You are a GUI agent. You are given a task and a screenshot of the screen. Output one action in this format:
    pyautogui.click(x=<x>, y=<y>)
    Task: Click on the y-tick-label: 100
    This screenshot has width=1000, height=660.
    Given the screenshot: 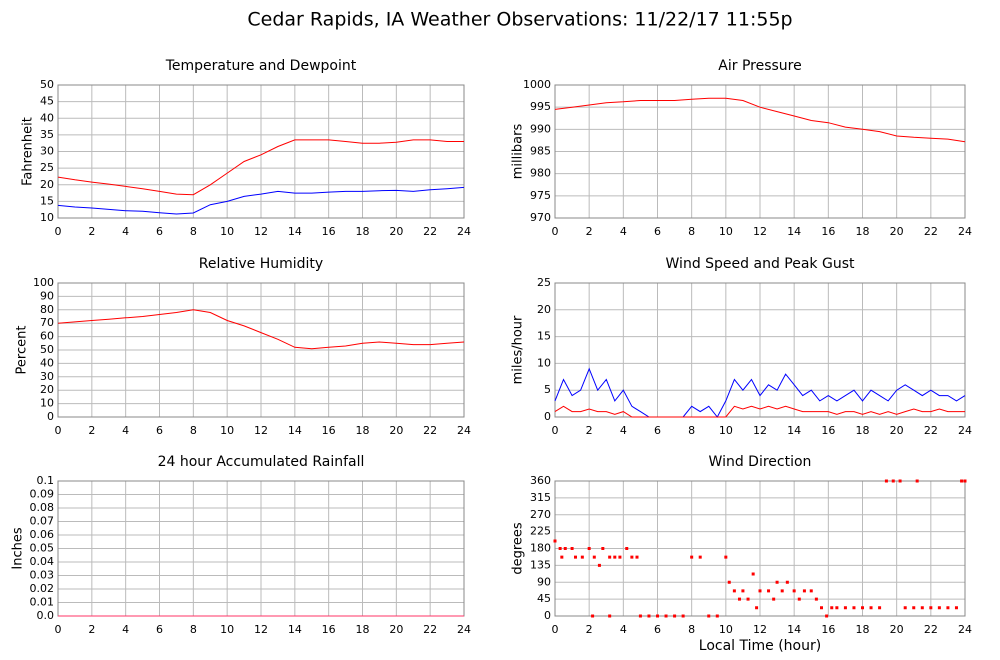 What is the action you would take?
    pyautogui.click(x=43, y=282)
    